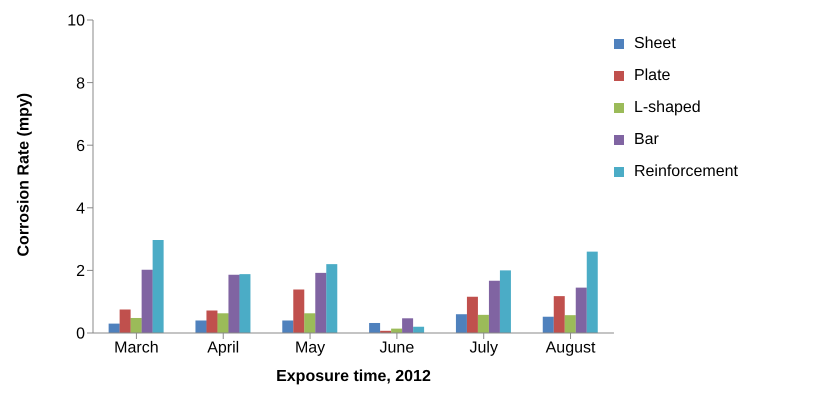 The width and height of the screenshot is (814, 401). Describe the element at coordinates (81, 334) in the screenshot. I see `y-tick-label: 0` at that location.